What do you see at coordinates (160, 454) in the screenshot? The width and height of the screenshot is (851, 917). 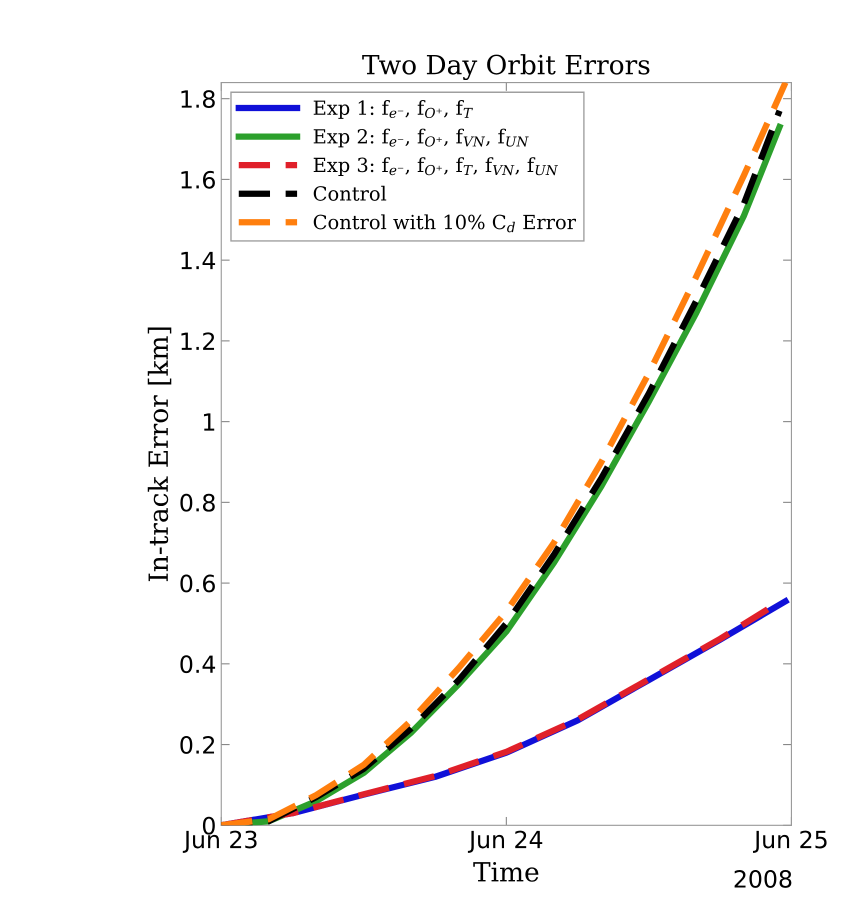 I see `y-axis-title: In-track Error [km]` at bounding box center [160, 454].